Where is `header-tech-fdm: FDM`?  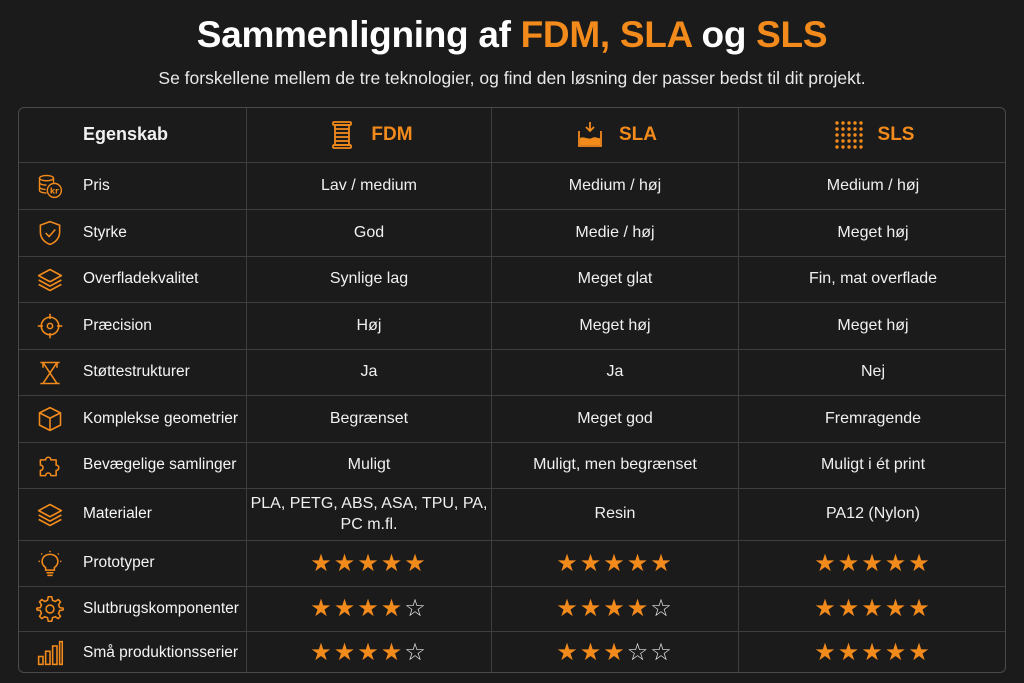 header-tech-fdm: FDM is located at coordinates (369, 135).